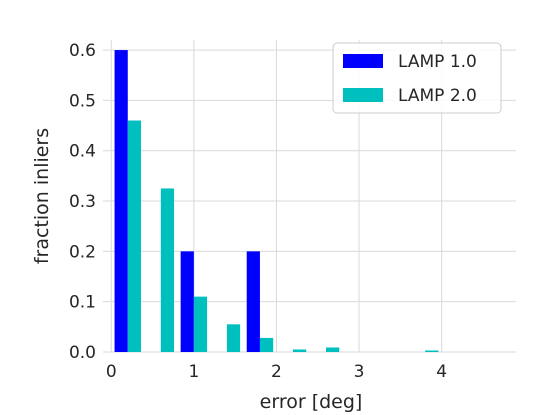 The height and width of the screenshot is (415, 550). What do you see at coordinates (42, 196) in the screenshot?
I see `y-axis-label: fraction inliers` at bounding box center [42, 196].